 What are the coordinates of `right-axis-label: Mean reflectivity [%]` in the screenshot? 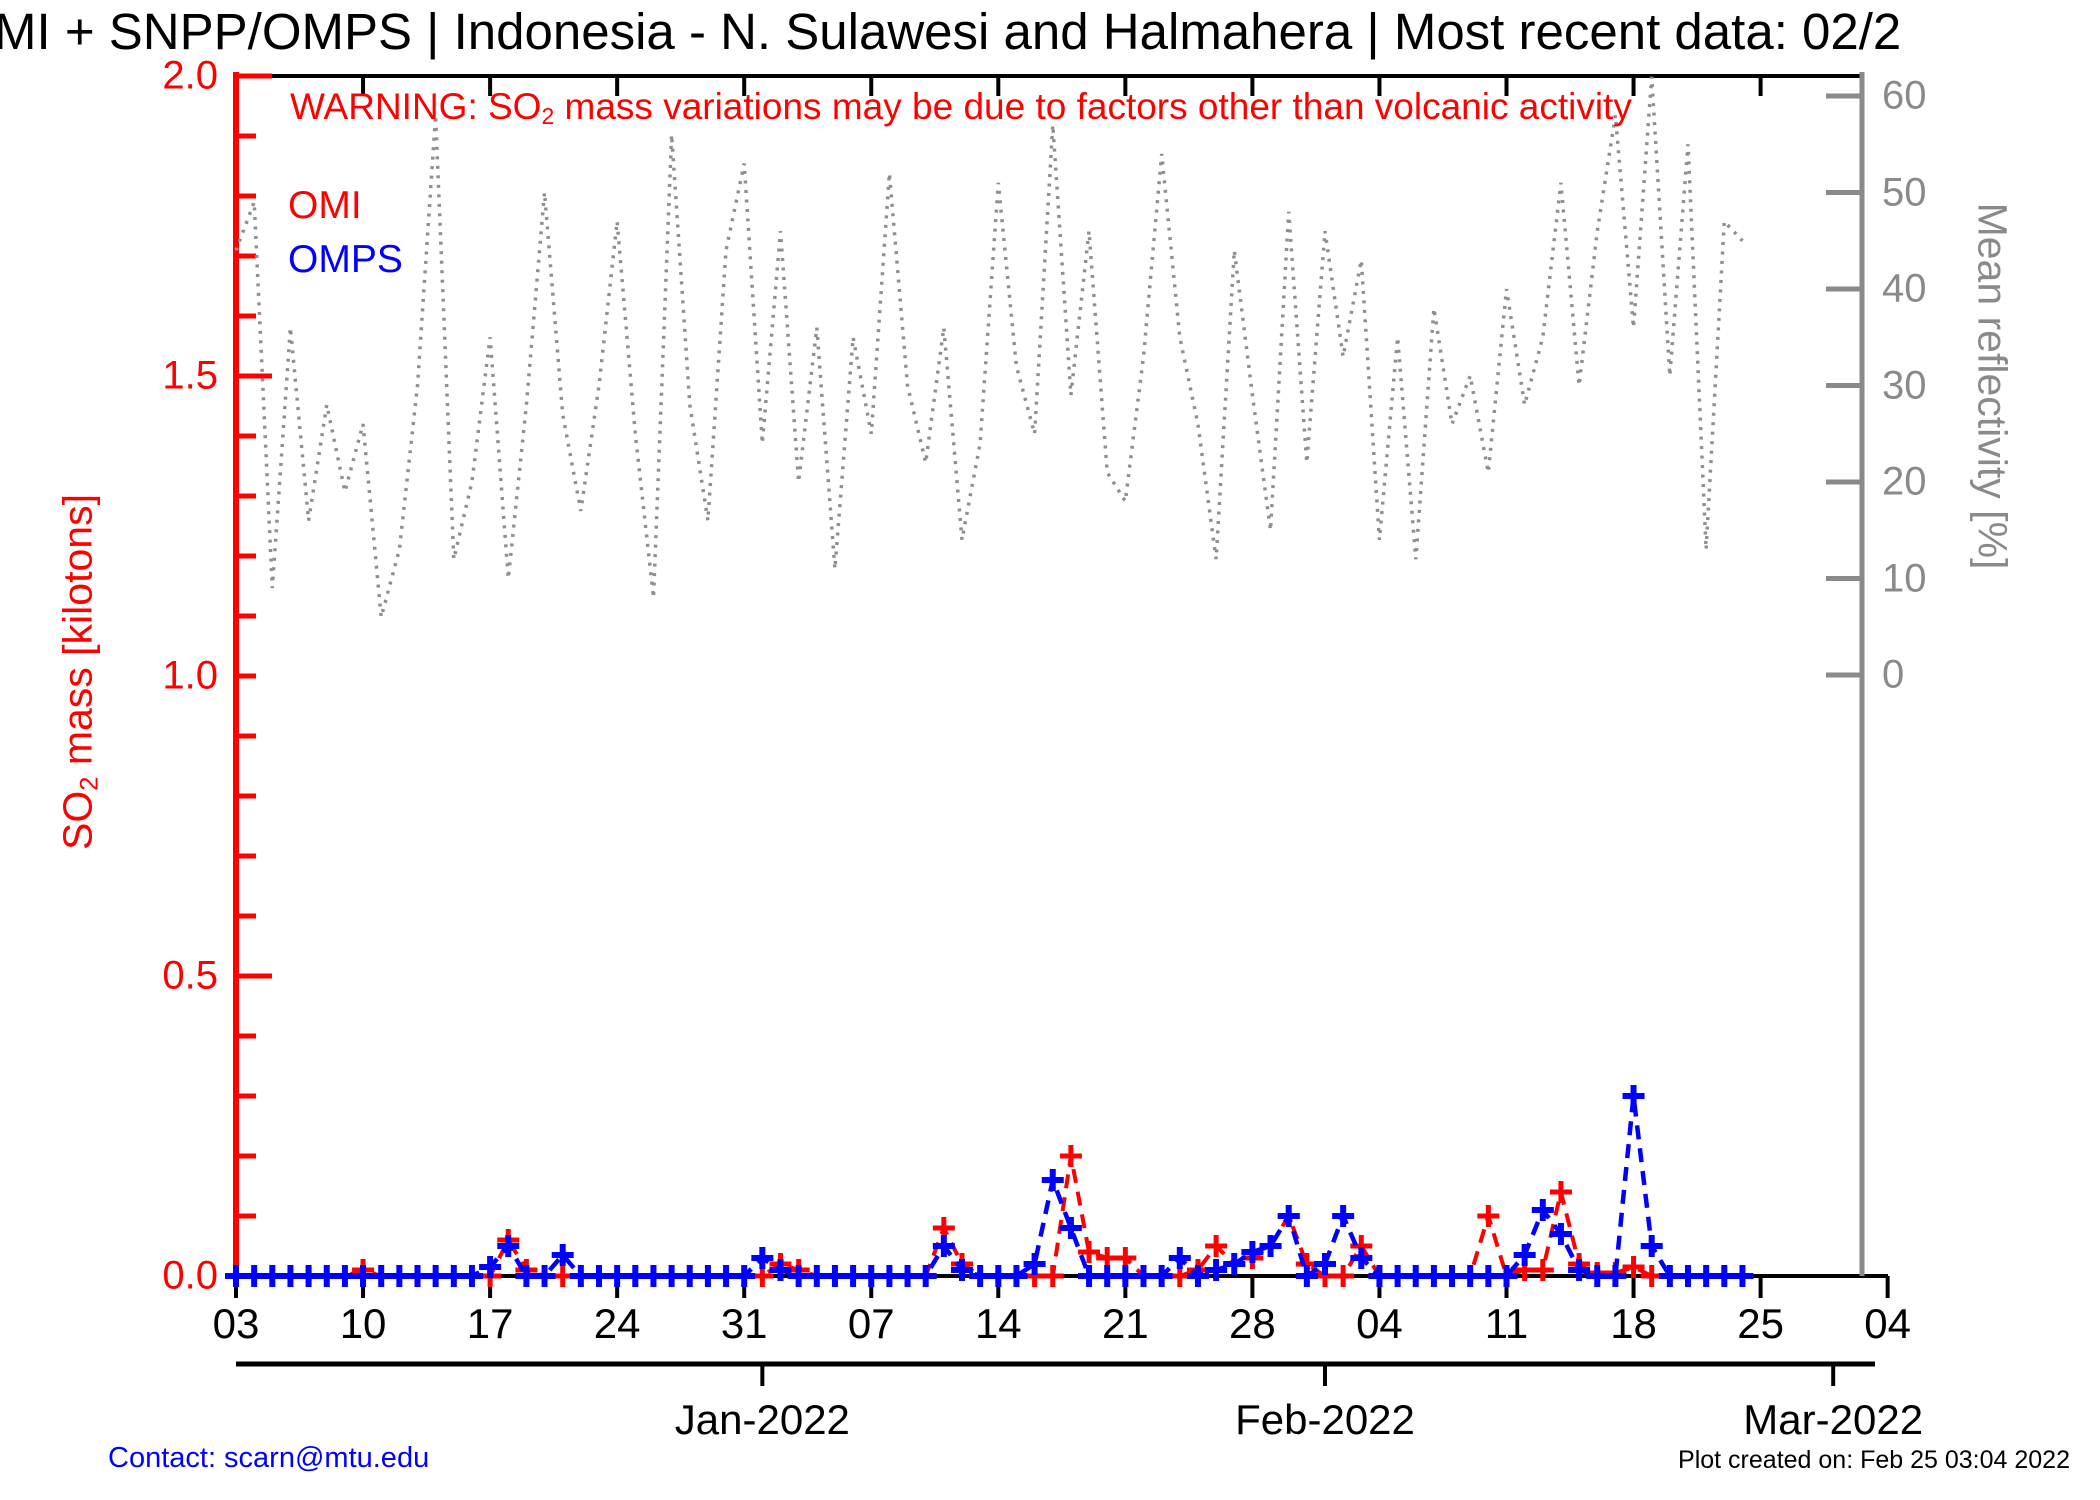 It's located at (1992, 386).